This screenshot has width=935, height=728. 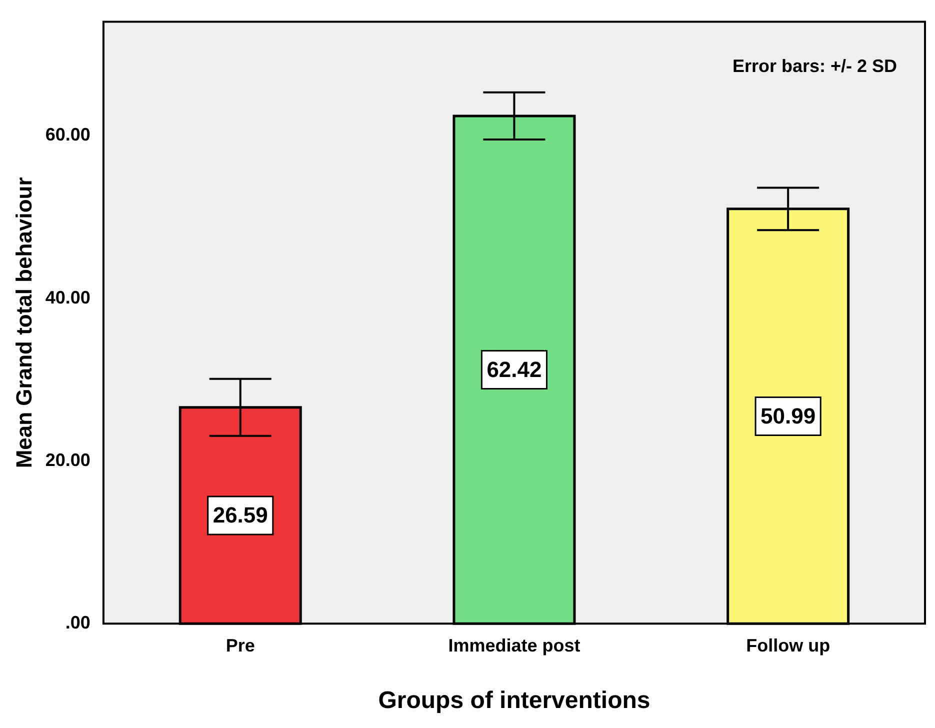 I want to click on x-tick-label: Pre, so click(x=240, y=645).